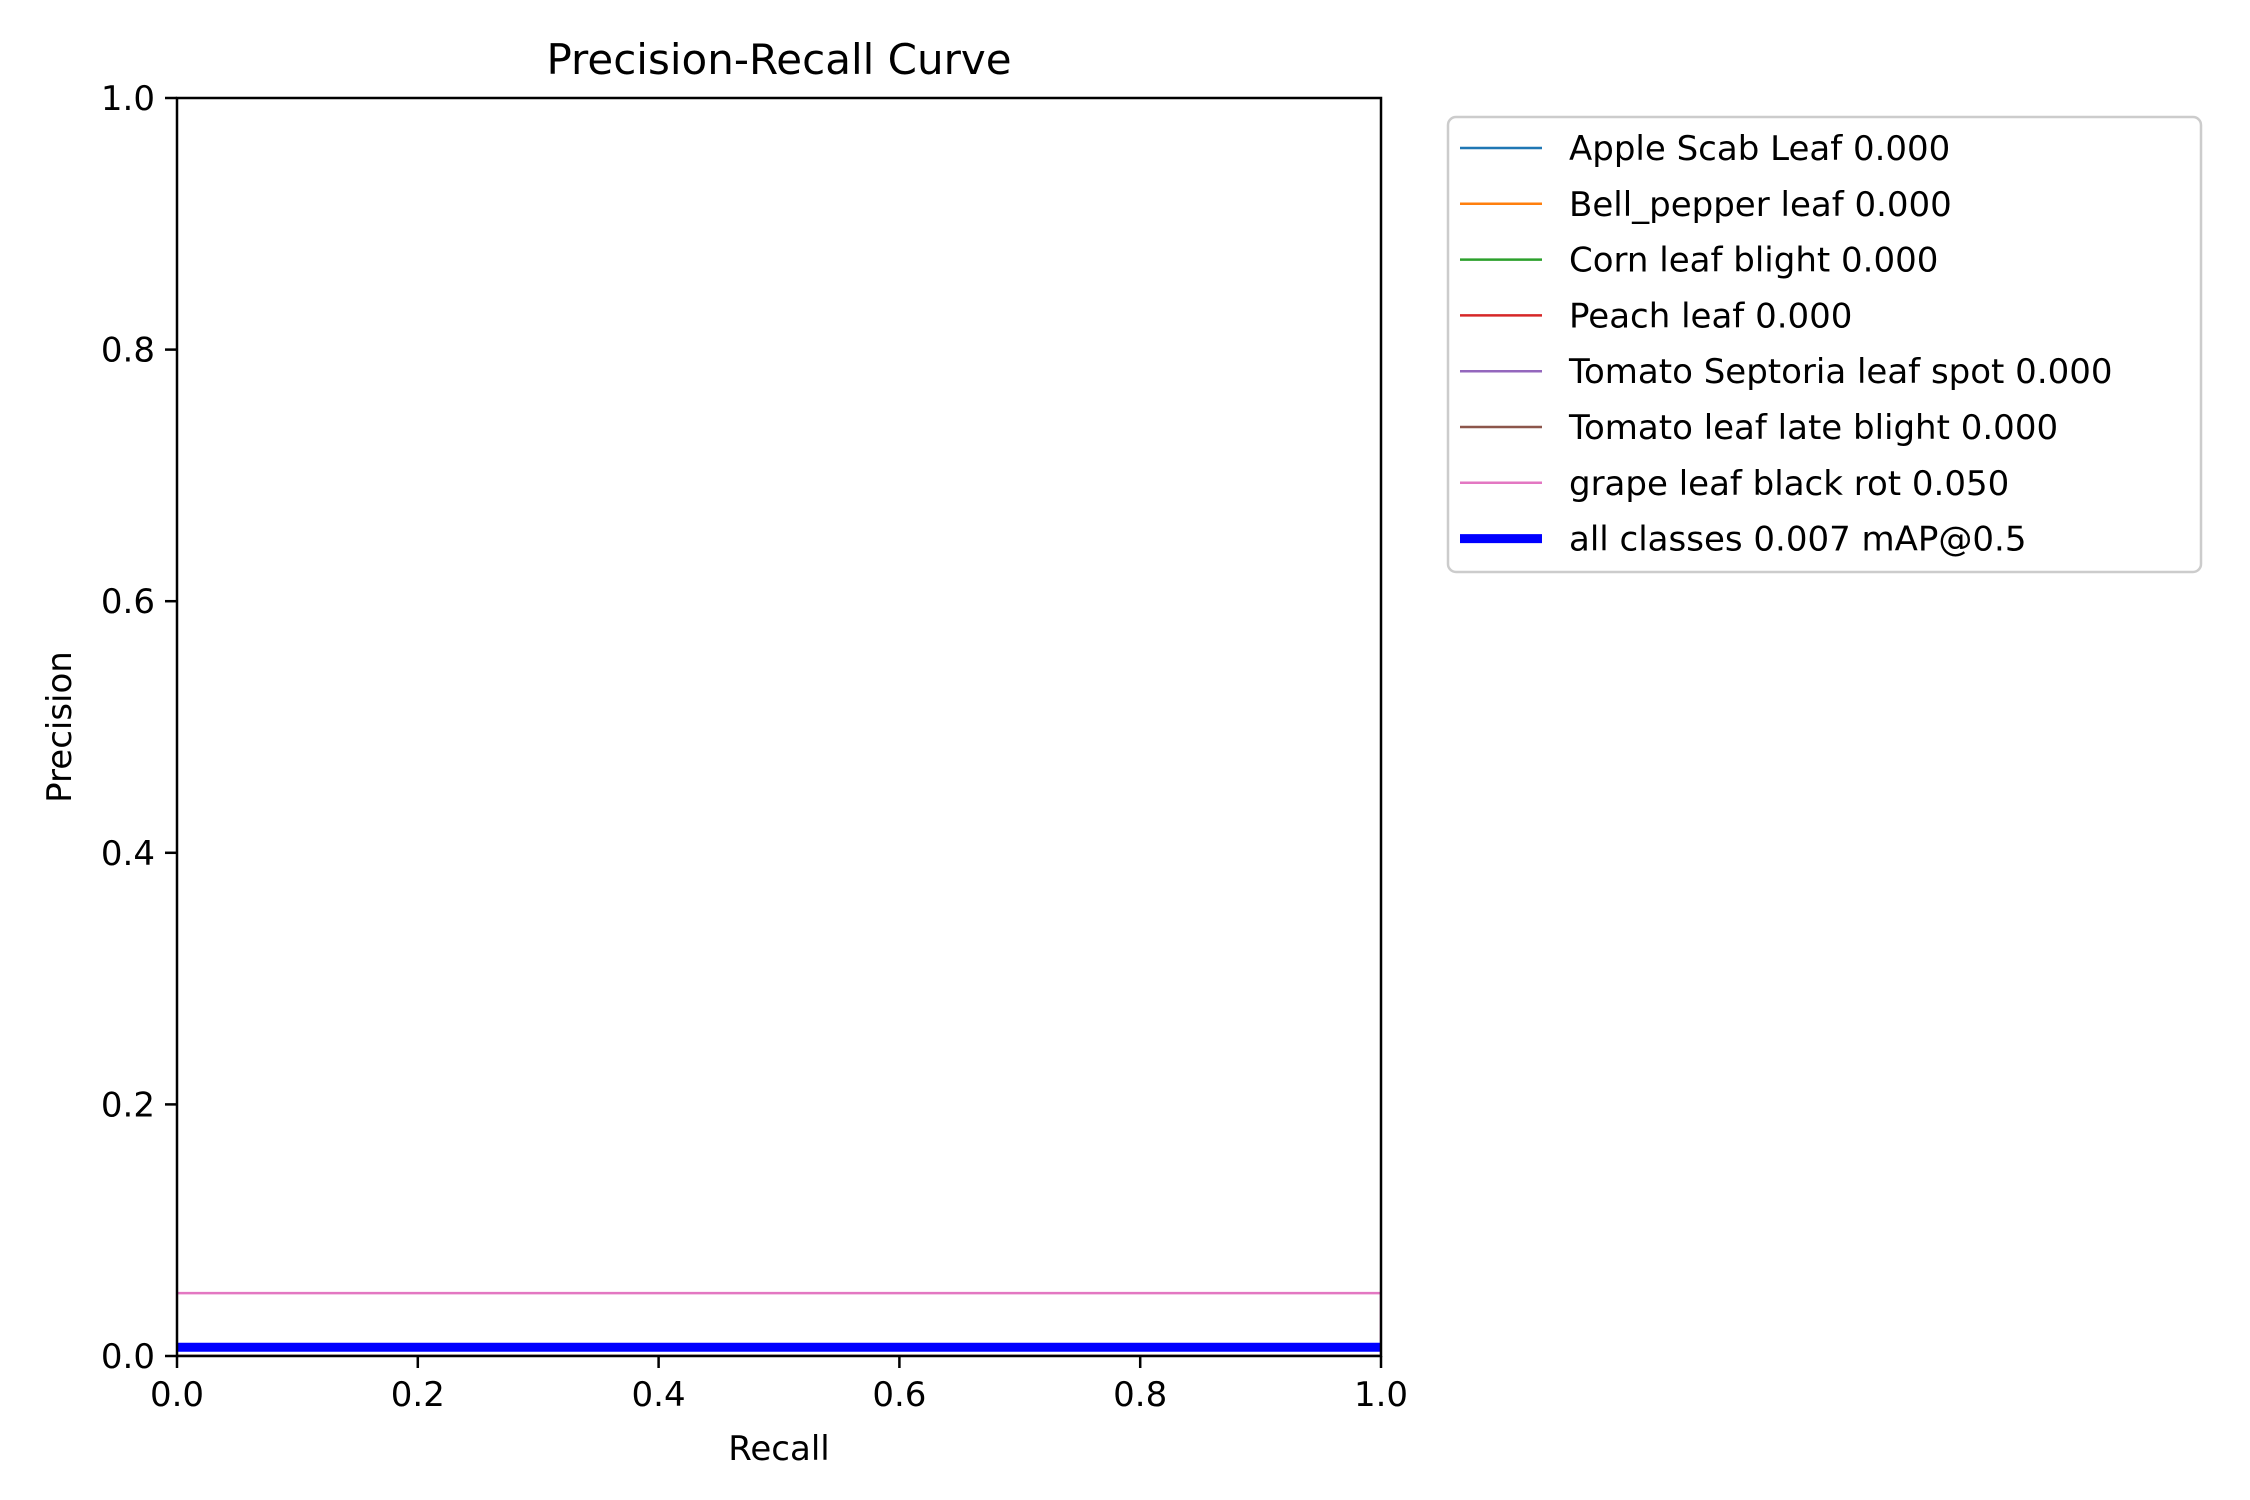  What do you see at coordinates (778, 59) in the screenshot?
I see `chart-title: Precision-Recall Curve` at bounding box center [778, 59].